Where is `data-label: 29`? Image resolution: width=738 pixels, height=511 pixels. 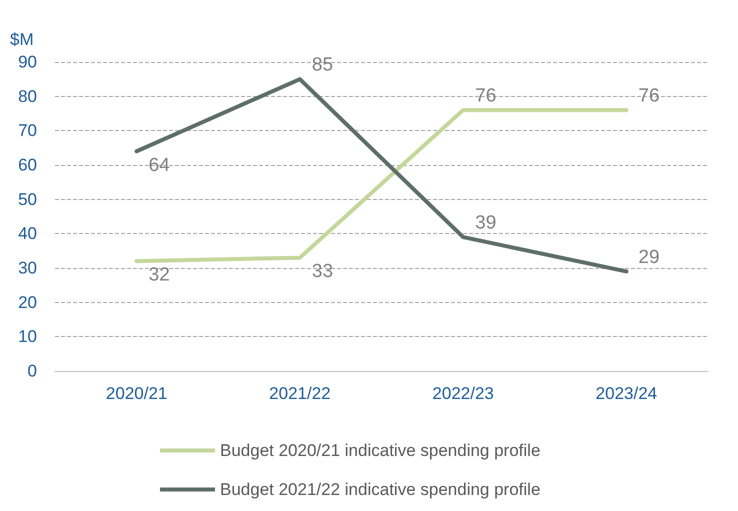 data-label: 29 is located at coordinates (649, 257).